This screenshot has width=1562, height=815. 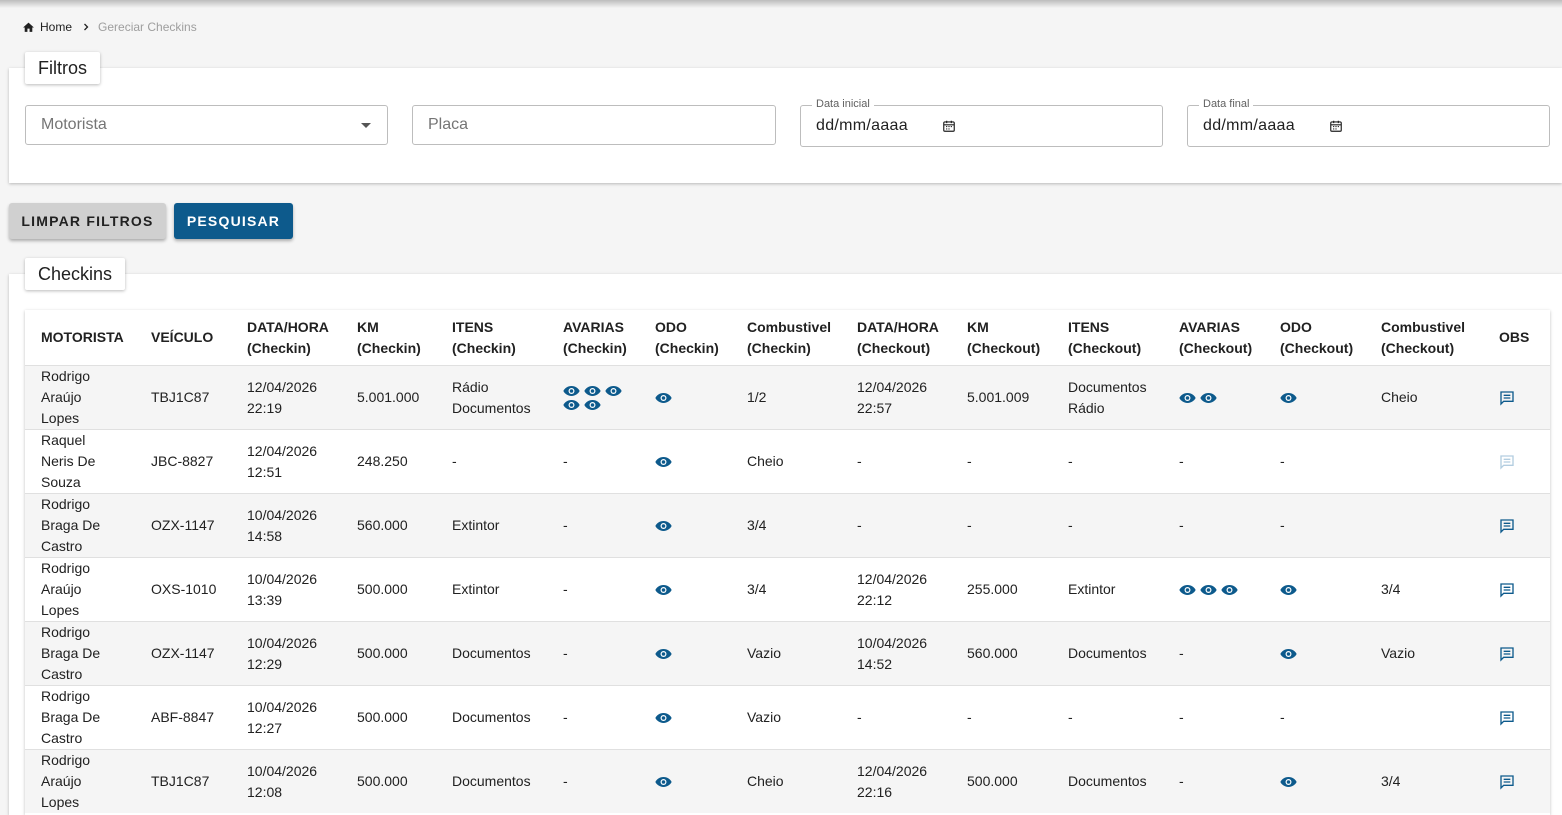 What do you see at coordinates (180, 781) in the screenshot?
I see `cell-veiculo: TBJ1C87` at bounding box center [180, 781].